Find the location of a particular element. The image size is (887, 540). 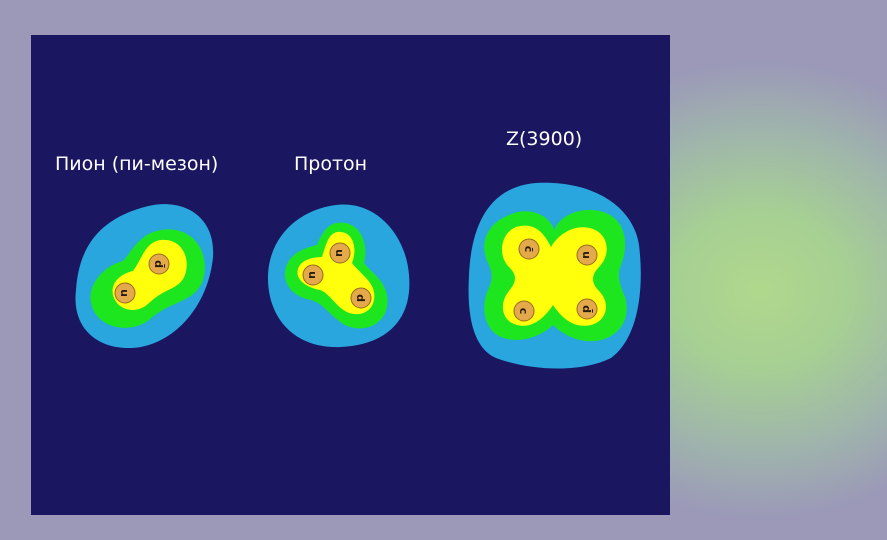

svg-text: d is located at coordinates (360, 298).